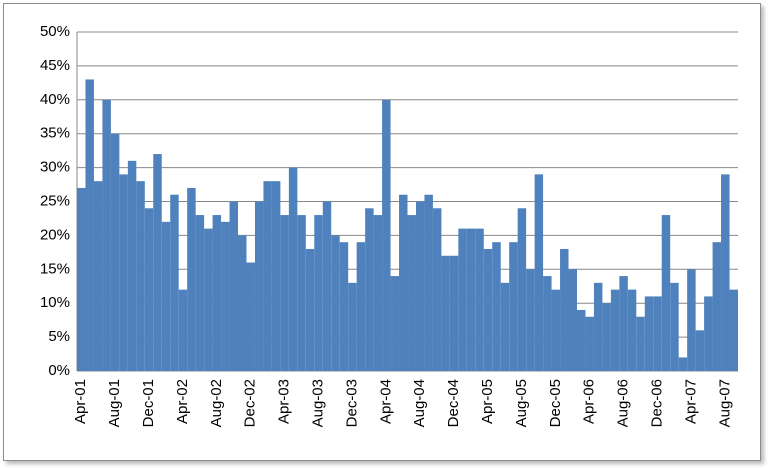 The image size is (768, 468). I want to click on x-tick-label: Apr-06, so click(589, 401).